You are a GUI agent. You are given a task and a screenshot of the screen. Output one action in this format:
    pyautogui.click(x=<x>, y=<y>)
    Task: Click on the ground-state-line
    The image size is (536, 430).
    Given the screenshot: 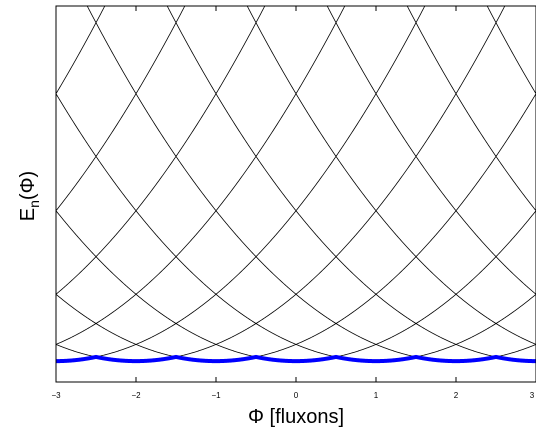 What is the action you would take?
    pyautogui.click(x=296, y=359)
    